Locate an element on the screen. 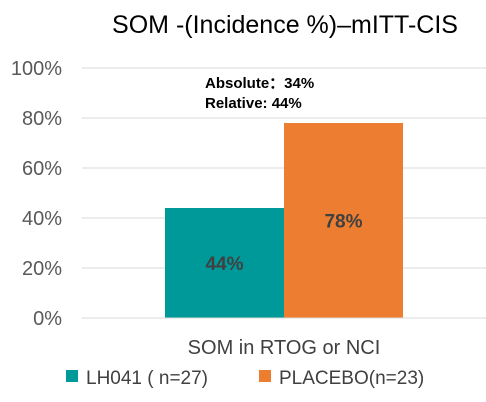  y-tick-label: 20% is located at coordinates (42, 269).